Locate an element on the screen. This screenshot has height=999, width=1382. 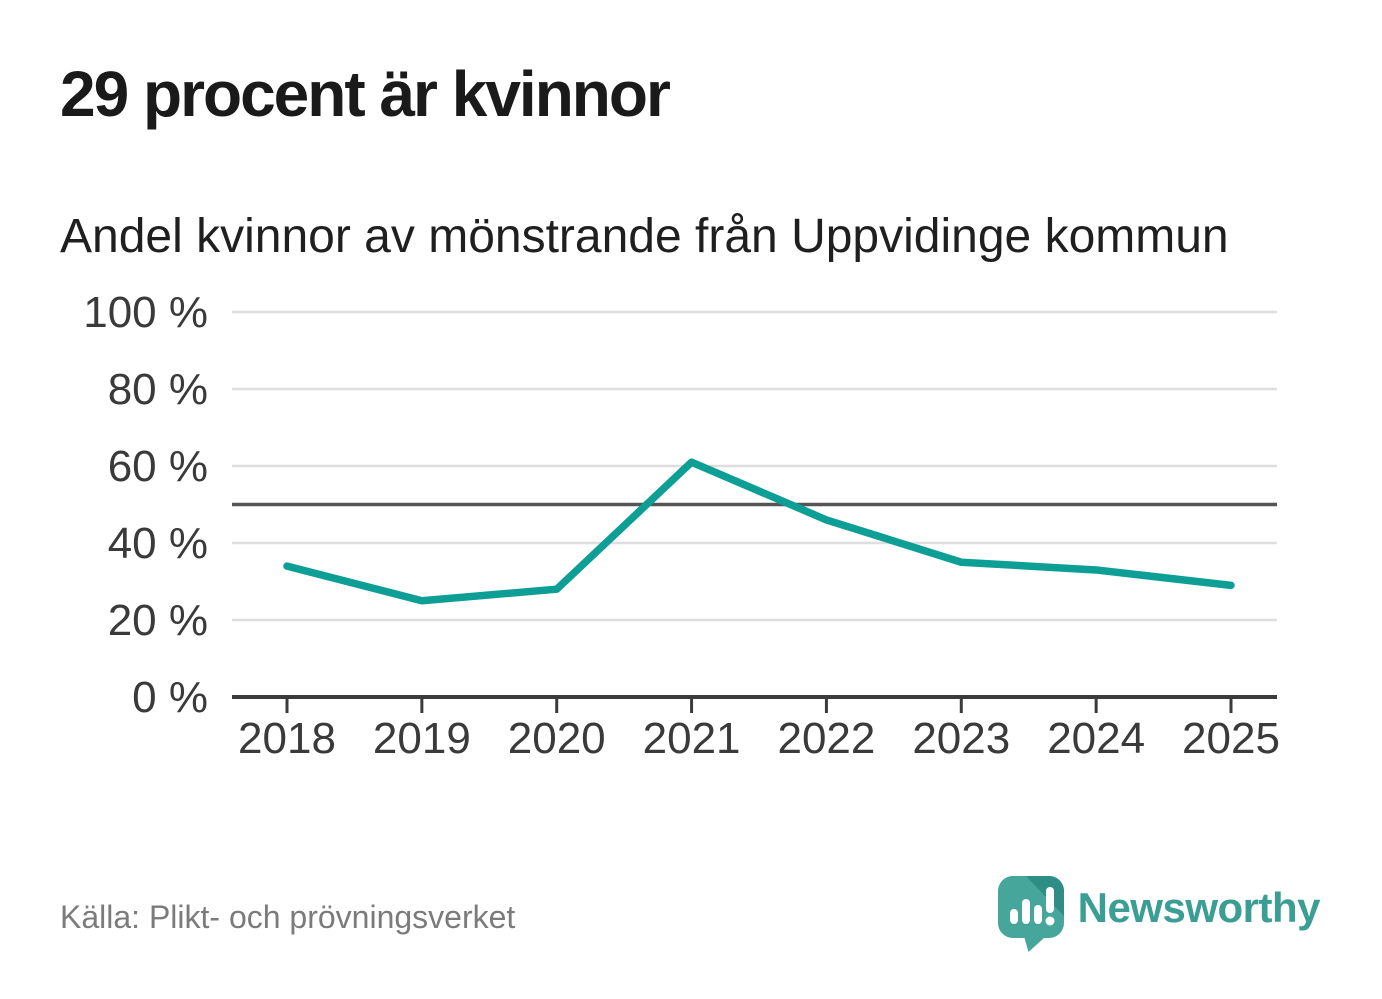
source-note: Källa: Plikt- och prövningsverket is located at coordinates (288, 917).